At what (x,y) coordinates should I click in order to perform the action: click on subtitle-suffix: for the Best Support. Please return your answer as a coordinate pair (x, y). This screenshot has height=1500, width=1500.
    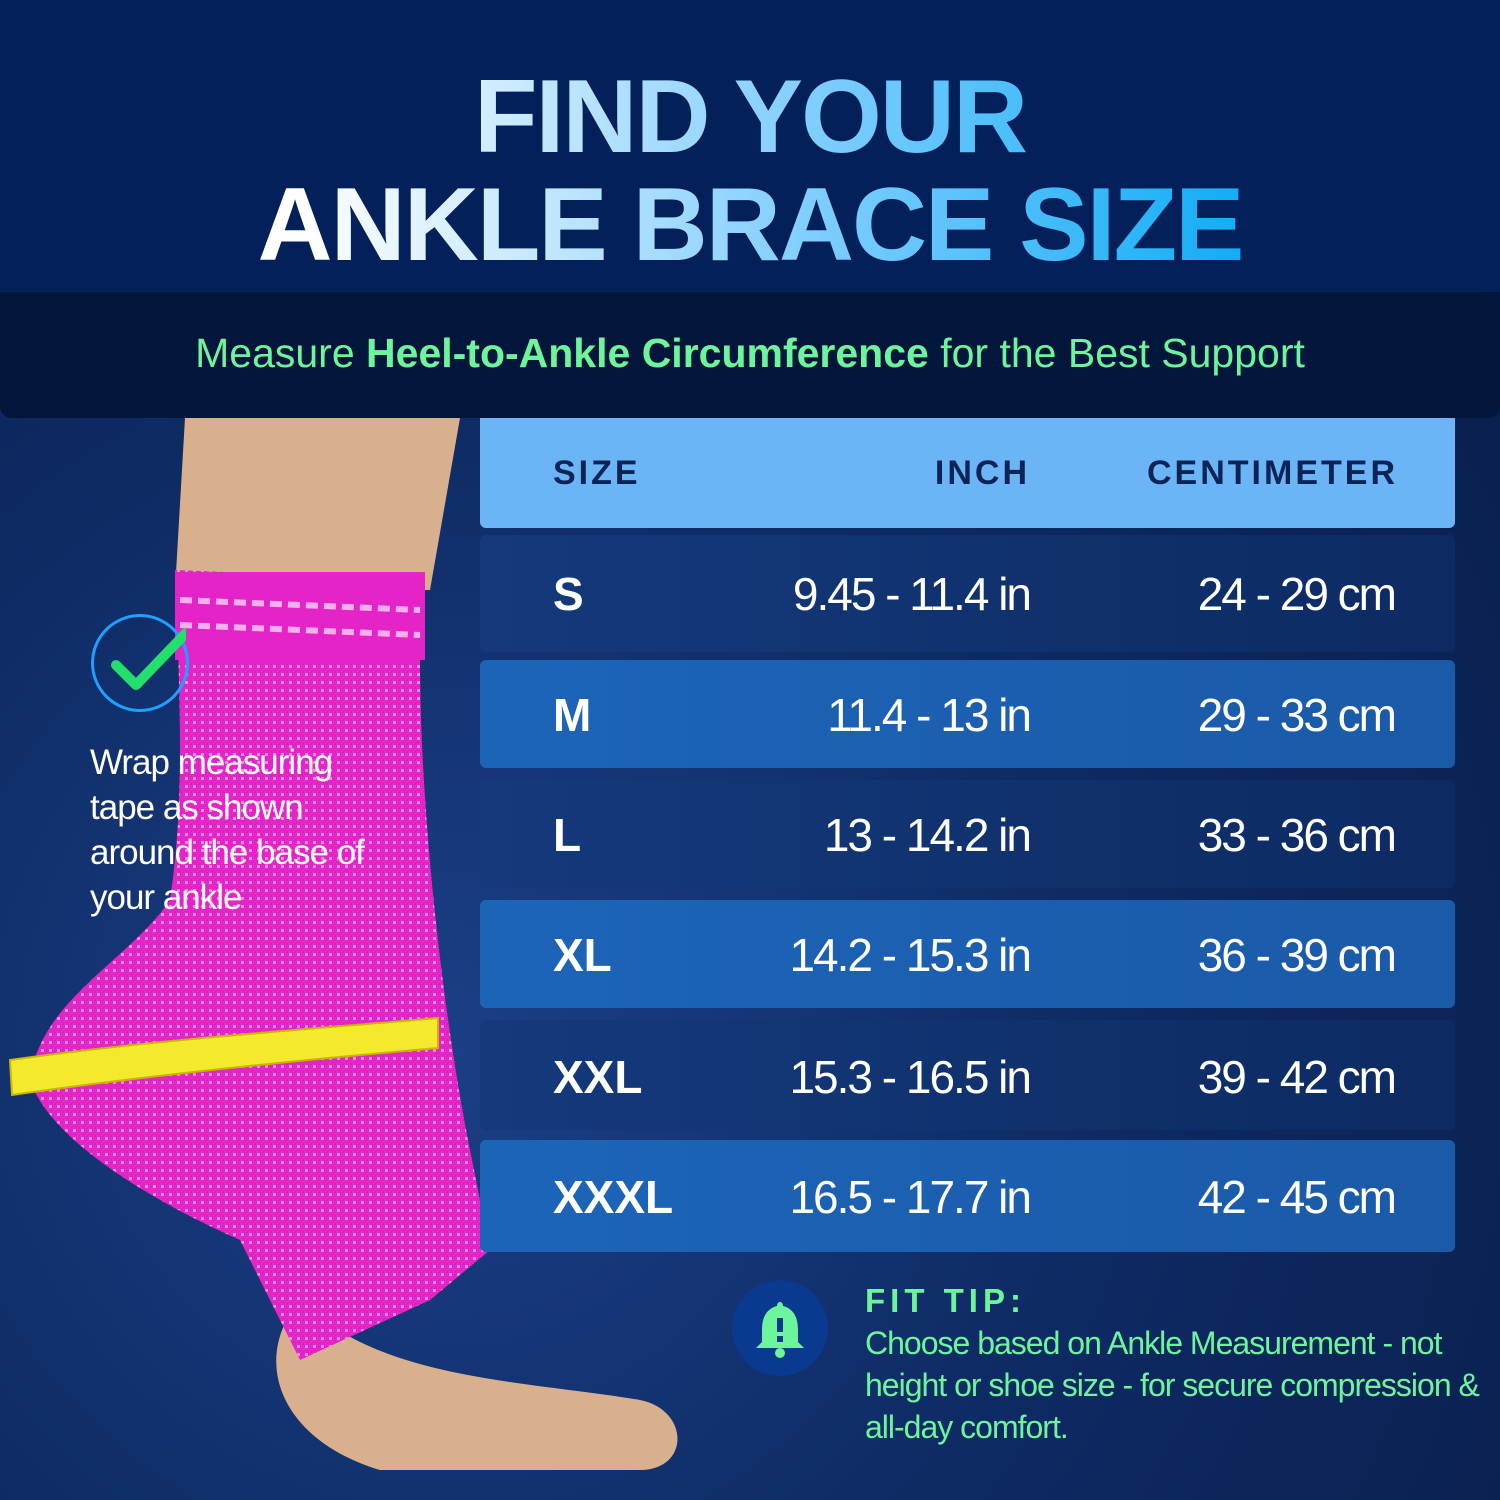
    Looking at the image, I should click on (1116, 353).